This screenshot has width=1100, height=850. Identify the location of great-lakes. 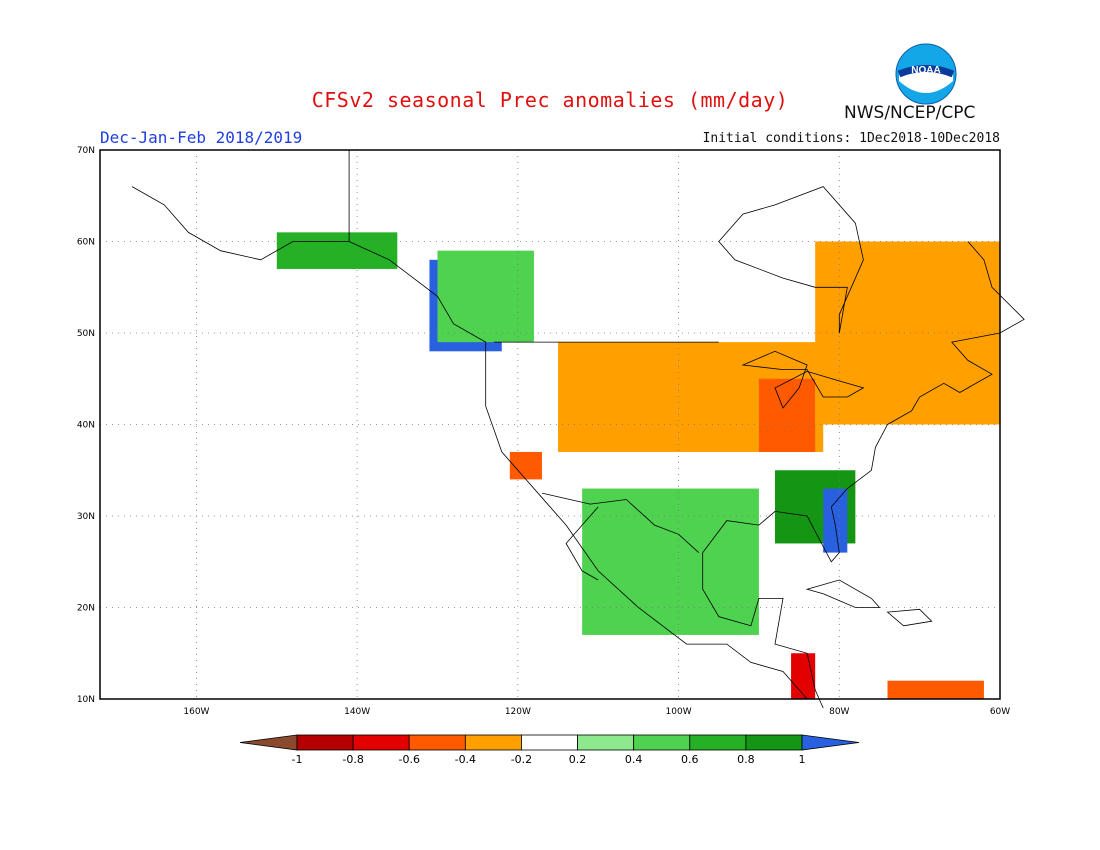
(803, 379).